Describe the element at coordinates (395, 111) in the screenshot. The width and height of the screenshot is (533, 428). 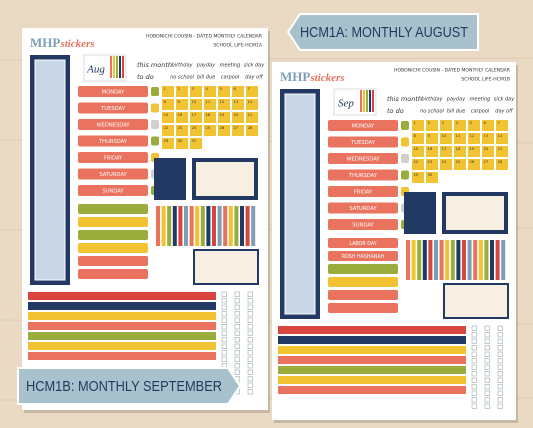
I see `focus-label: to do` at that location.